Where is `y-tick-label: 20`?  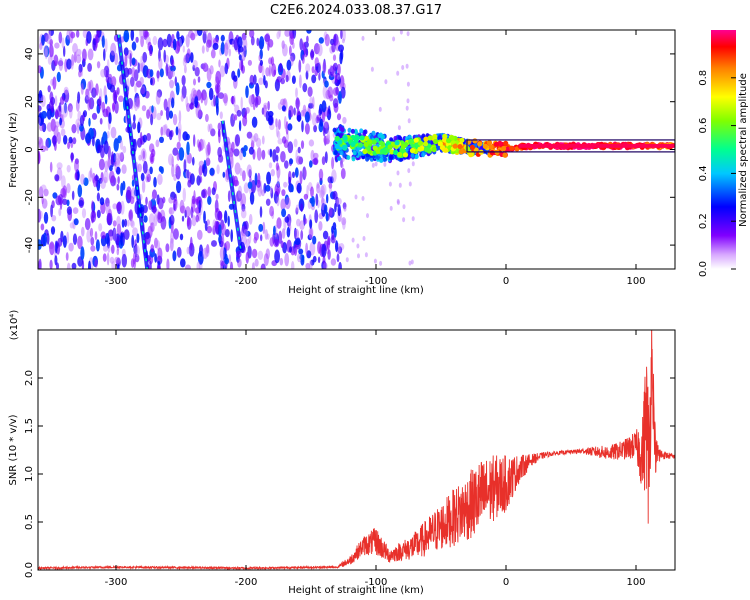
y-tick-label: 20 is located at coordinates (29, 101).